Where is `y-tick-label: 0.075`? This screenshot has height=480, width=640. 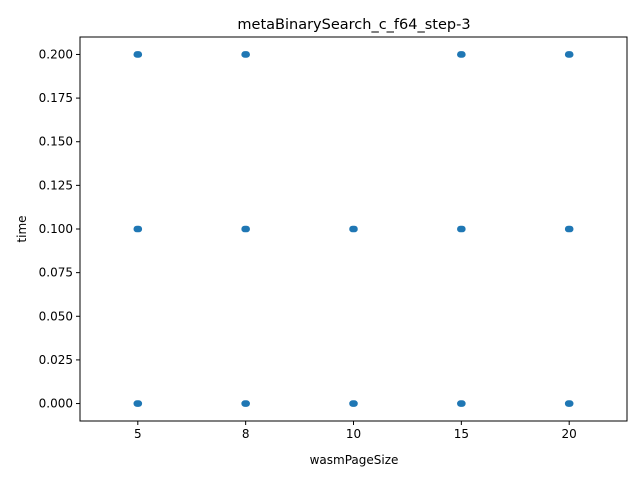
y-tick-label: 0.075 is located at coordinates (56, 273).